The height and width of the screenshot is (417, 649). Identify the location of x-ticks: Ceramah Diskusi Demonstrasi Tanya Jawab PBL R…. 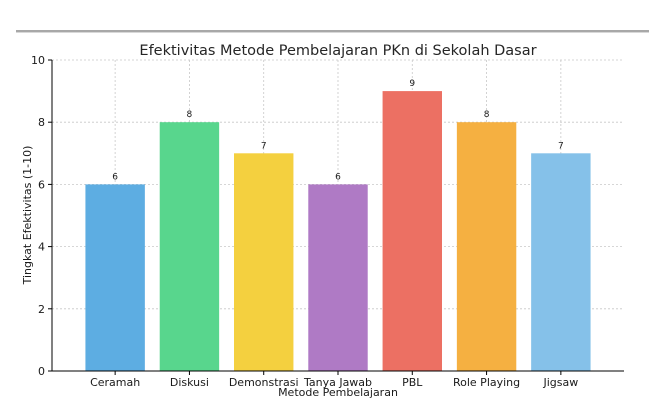
(334, 380).